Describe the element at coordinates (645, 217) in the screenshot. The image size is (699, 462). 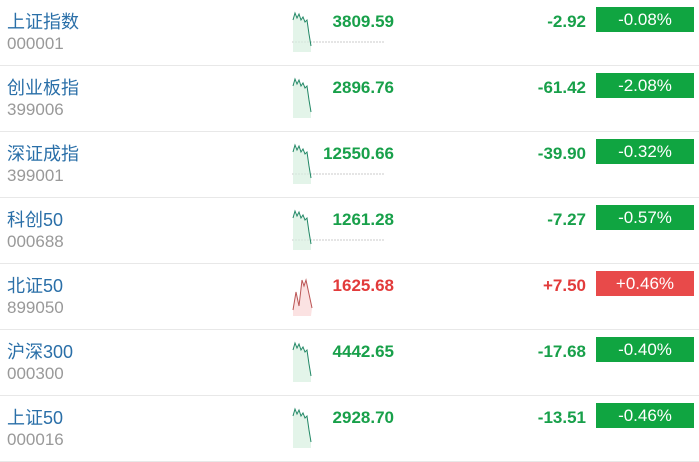
I see `percent-change-badge: -0.57%` at that location.